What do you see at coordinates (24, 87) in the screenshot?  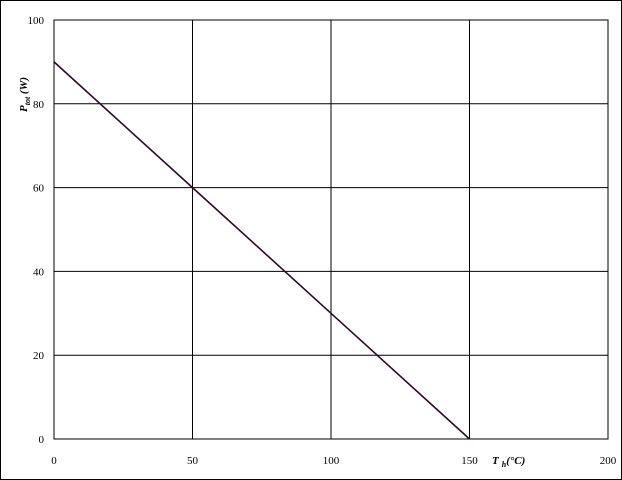 I see `y-axis-title-rest: (W)` at bounding box center [24, 87].